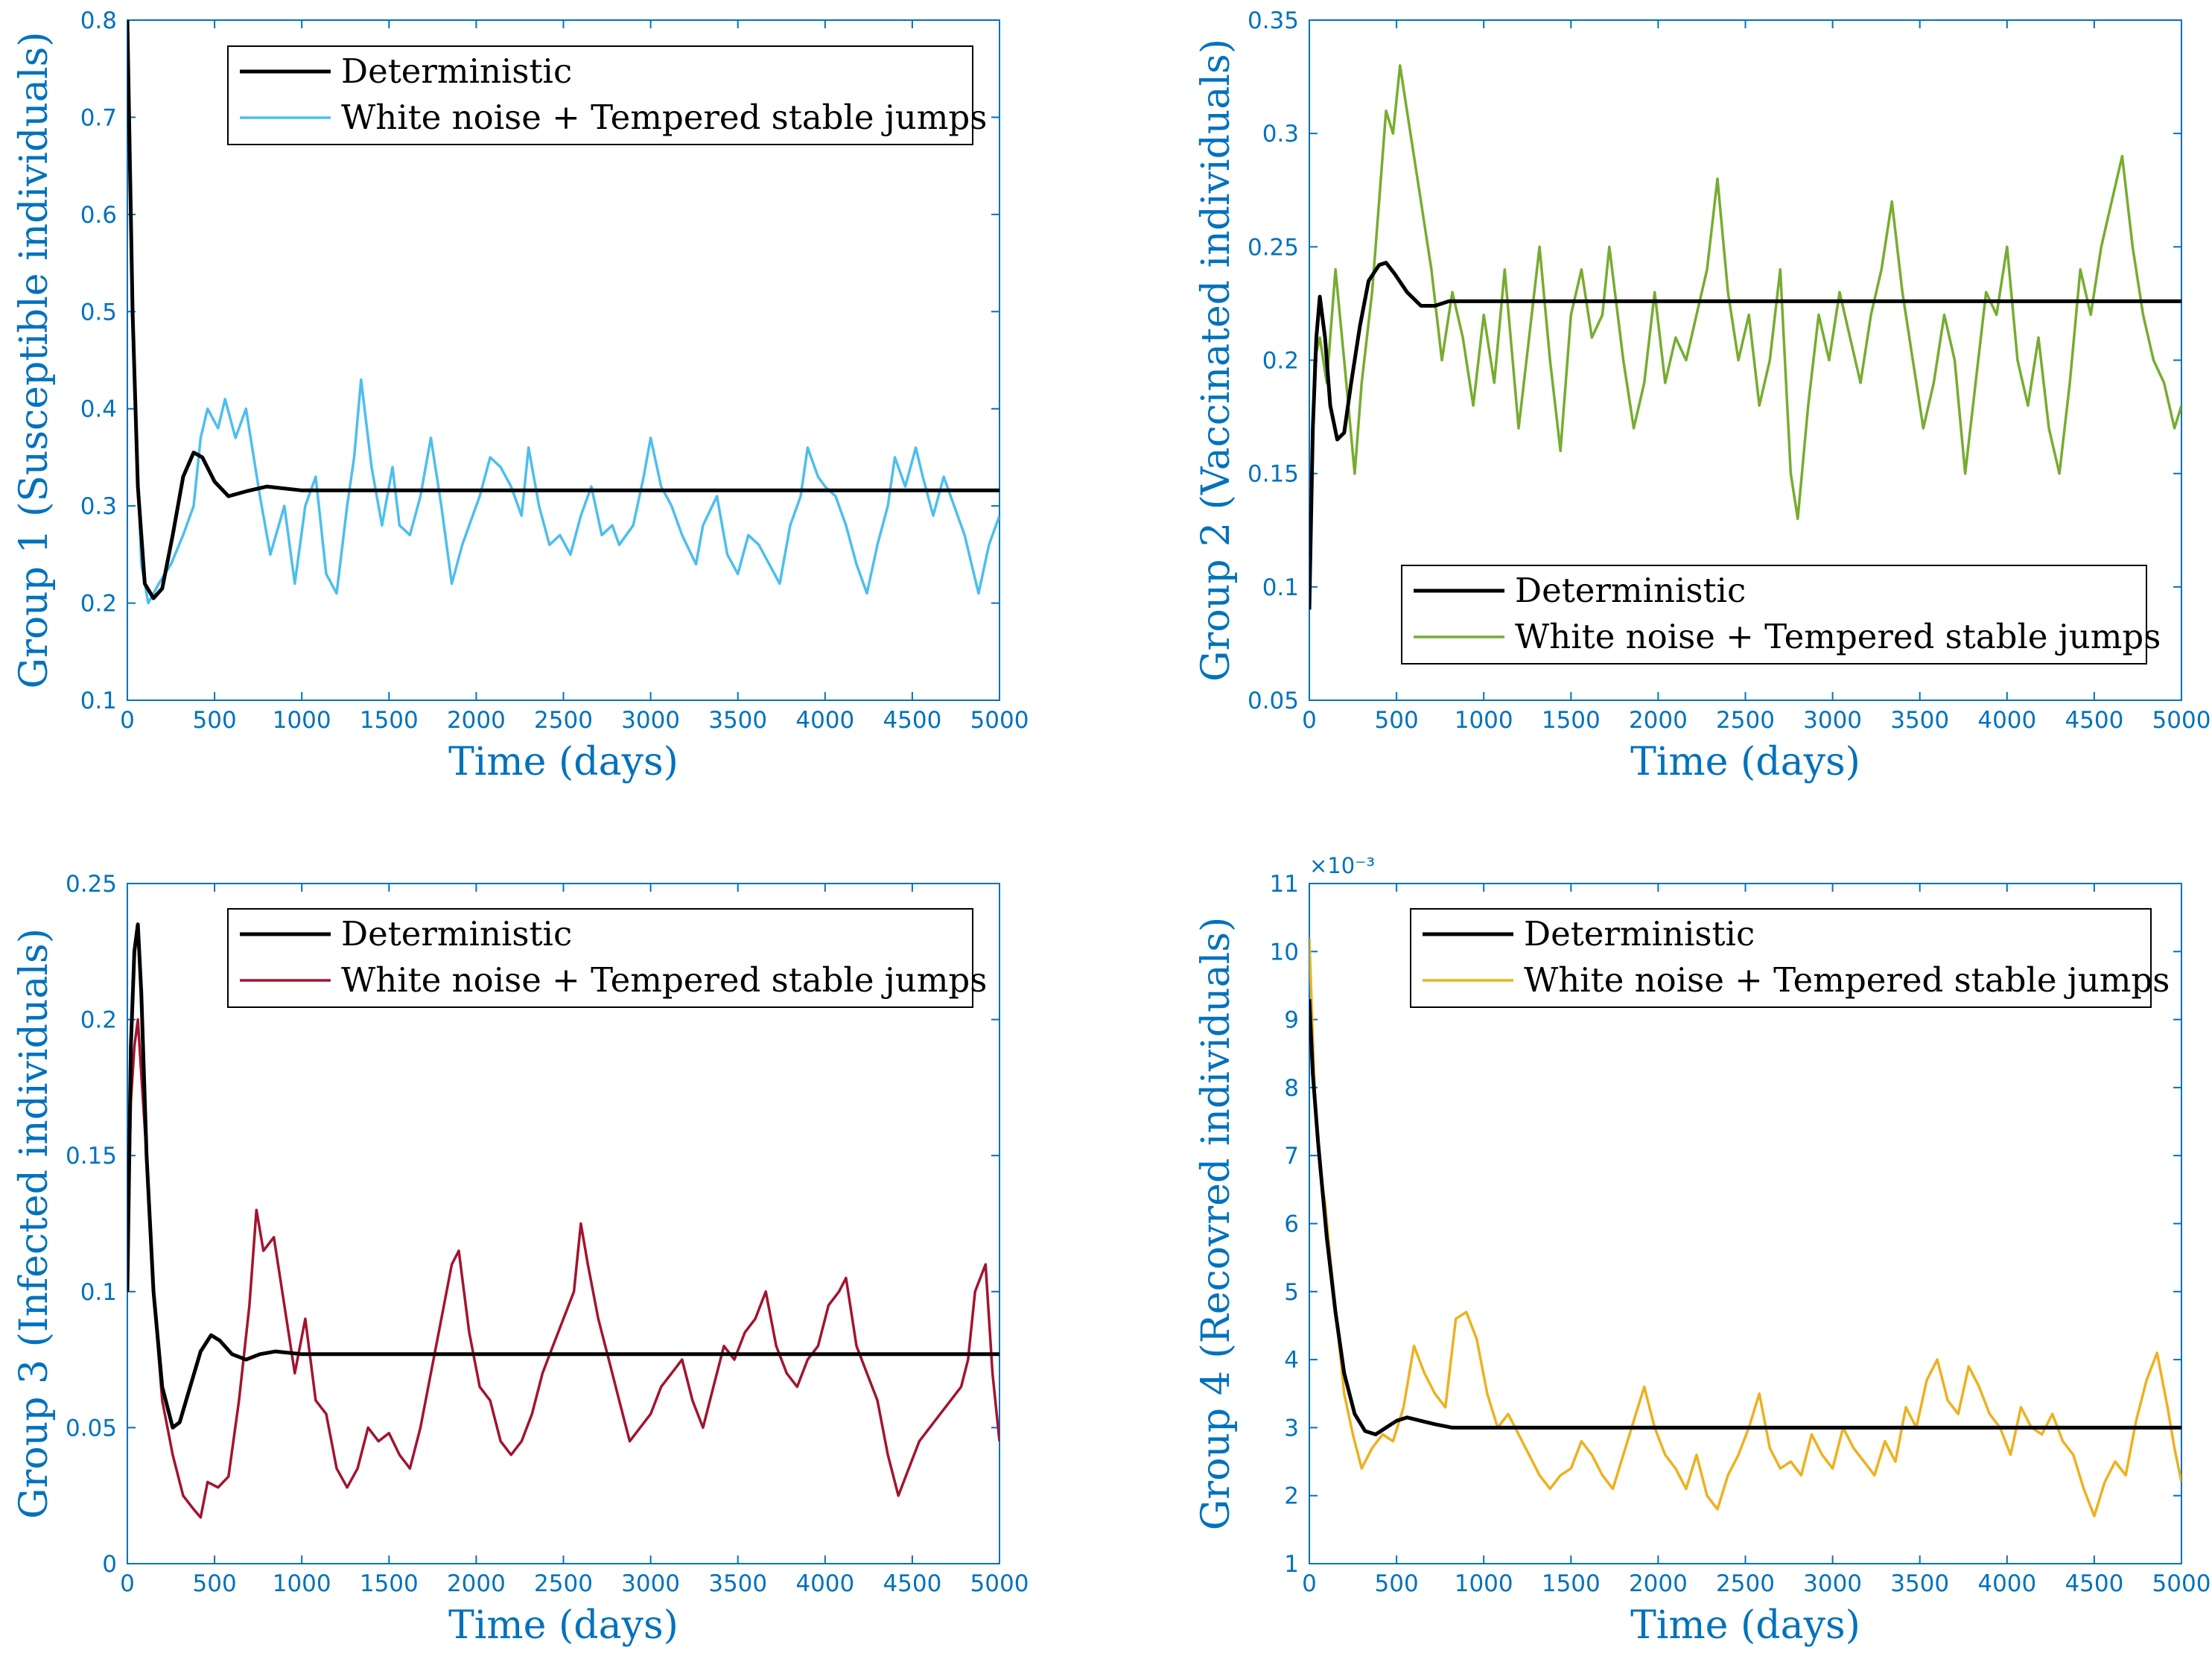  What do you see at coordinates (1291, 1292) in the screenshot?
I see `y-tick-label: 5` at bounding box center [1291, 1292].